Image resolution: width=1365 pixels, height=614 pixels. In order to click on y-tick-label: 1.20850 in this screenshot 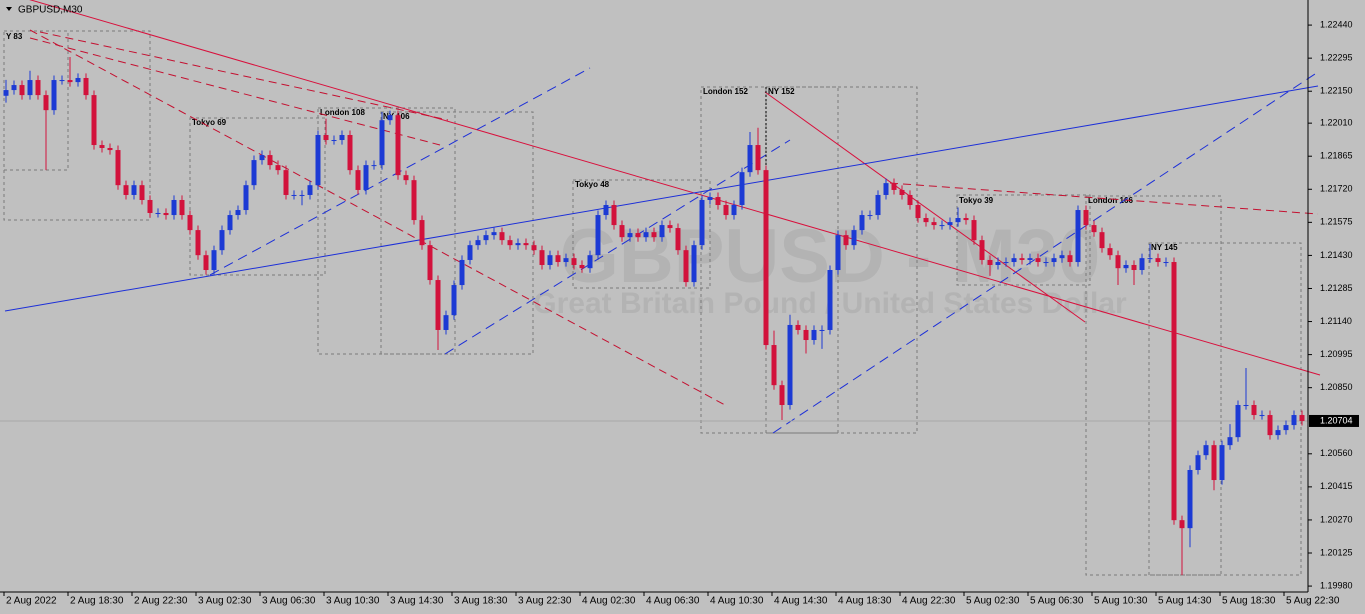, I will do `click(1336, 387)`.